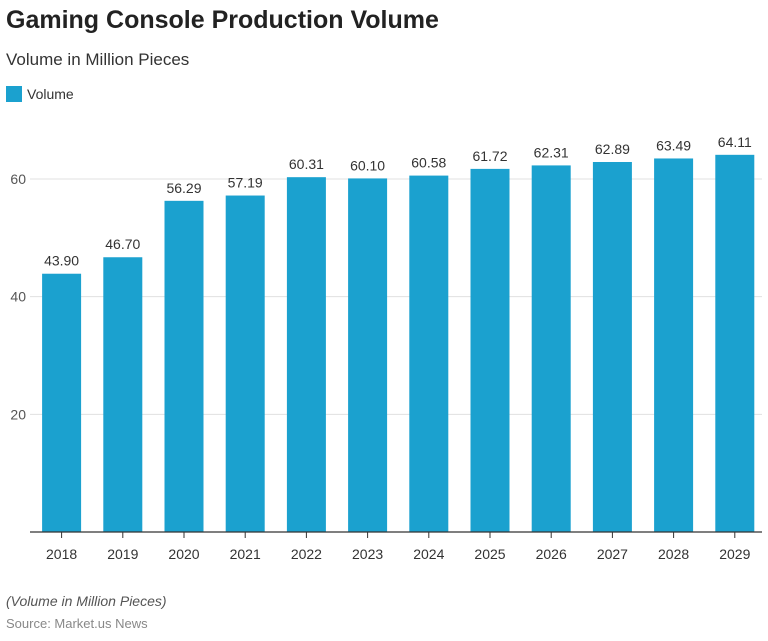  Describe the element at coordinates (245, 183) in the screenshot. I see `data-label: 57.19` at that location.